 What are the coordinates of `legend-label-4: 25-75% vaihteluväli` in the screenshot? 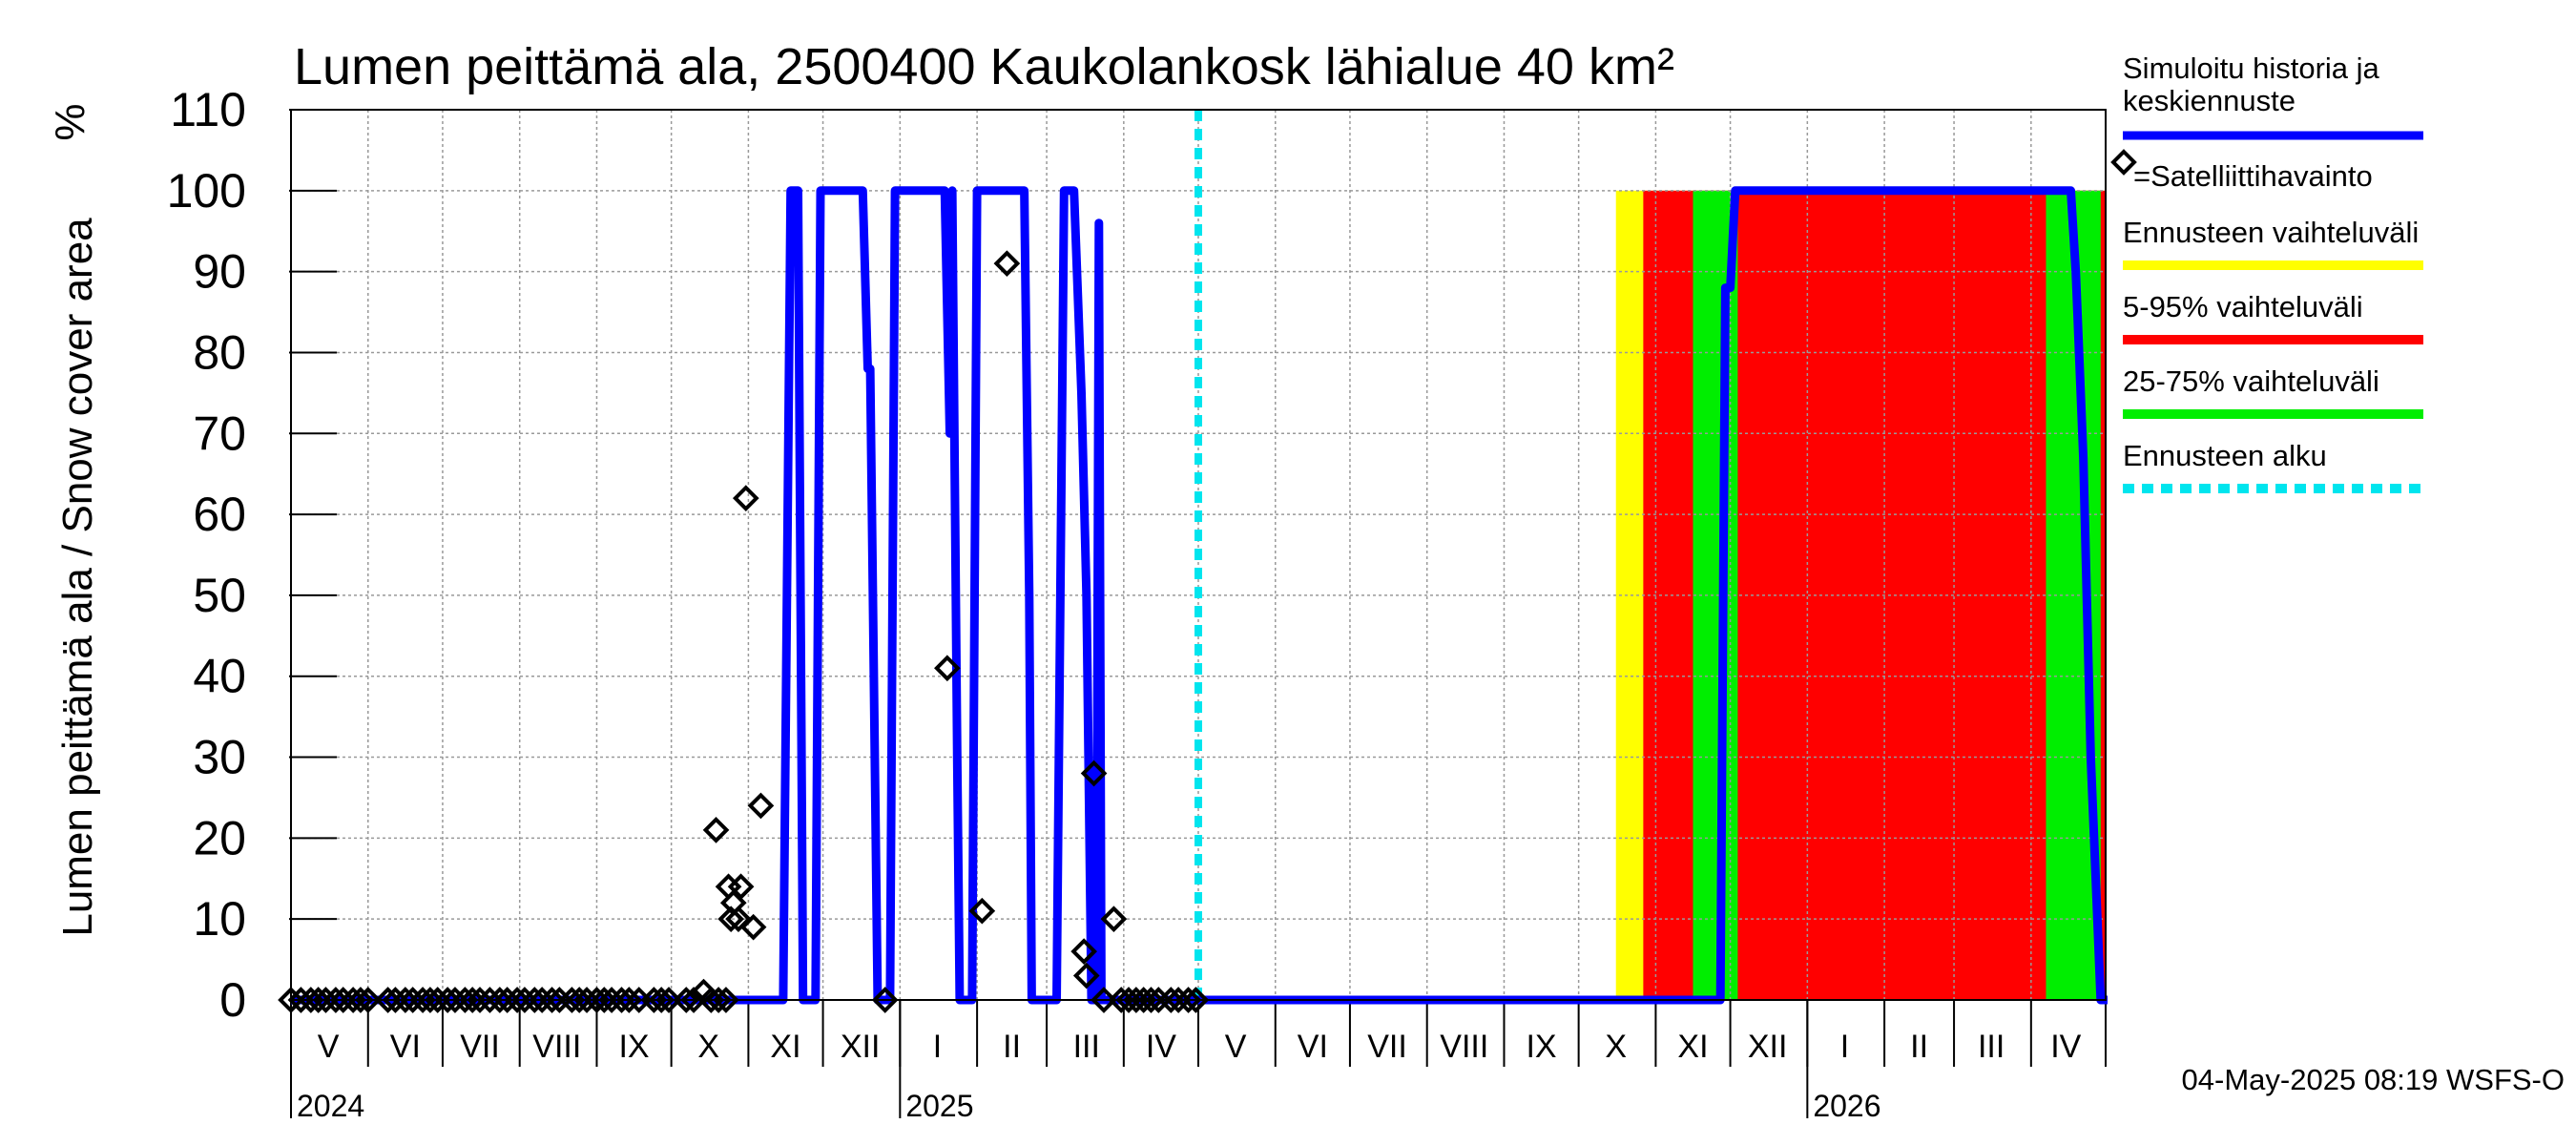 It's located at (2251, 381).